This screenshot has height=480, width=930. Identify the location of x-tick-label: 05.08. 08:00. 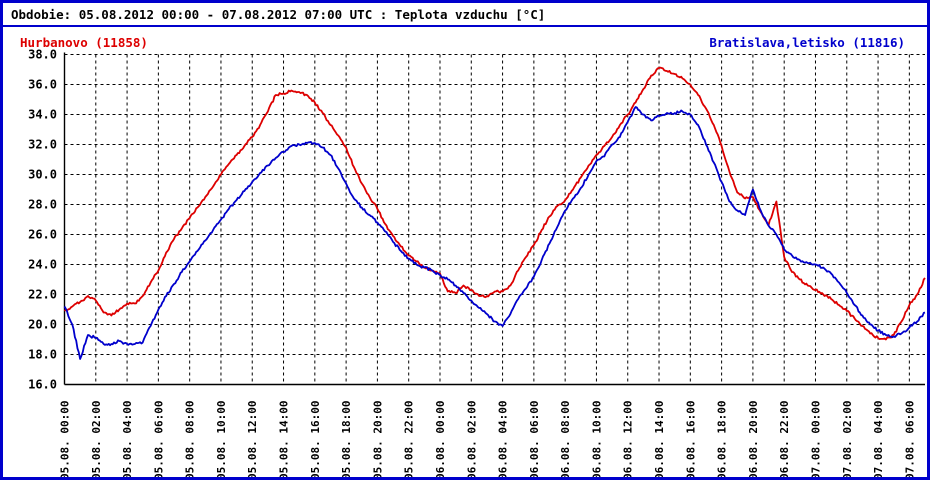
(190, 440).